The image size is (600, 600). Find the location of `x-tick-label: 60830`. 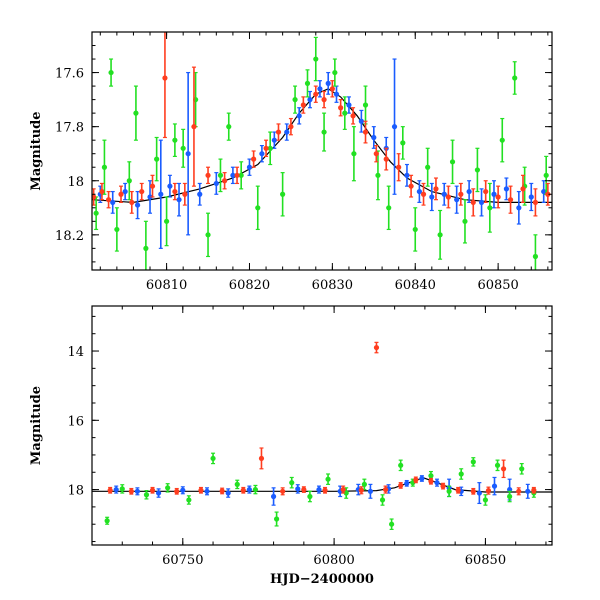

x-tick-label: 60830 is located at coordinates (332, 285).